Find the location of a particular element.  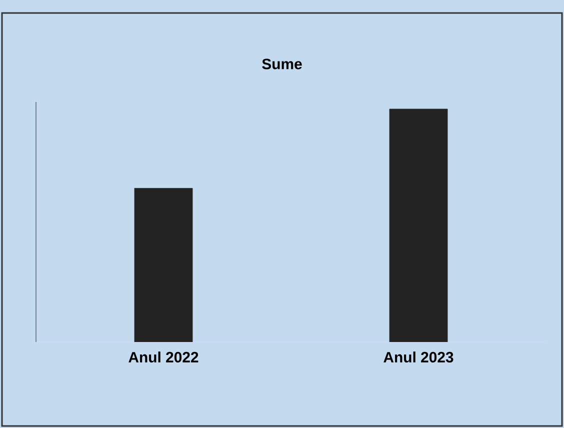

x-tick-label: Anul 2023 is located at coordinates (419, 357).